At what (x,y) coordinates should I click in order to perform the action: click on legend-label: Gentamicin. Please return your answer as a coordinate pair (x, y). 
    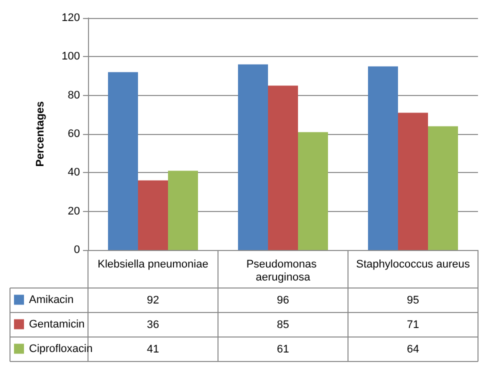
    Looking at the image, I should click on (57, 324).